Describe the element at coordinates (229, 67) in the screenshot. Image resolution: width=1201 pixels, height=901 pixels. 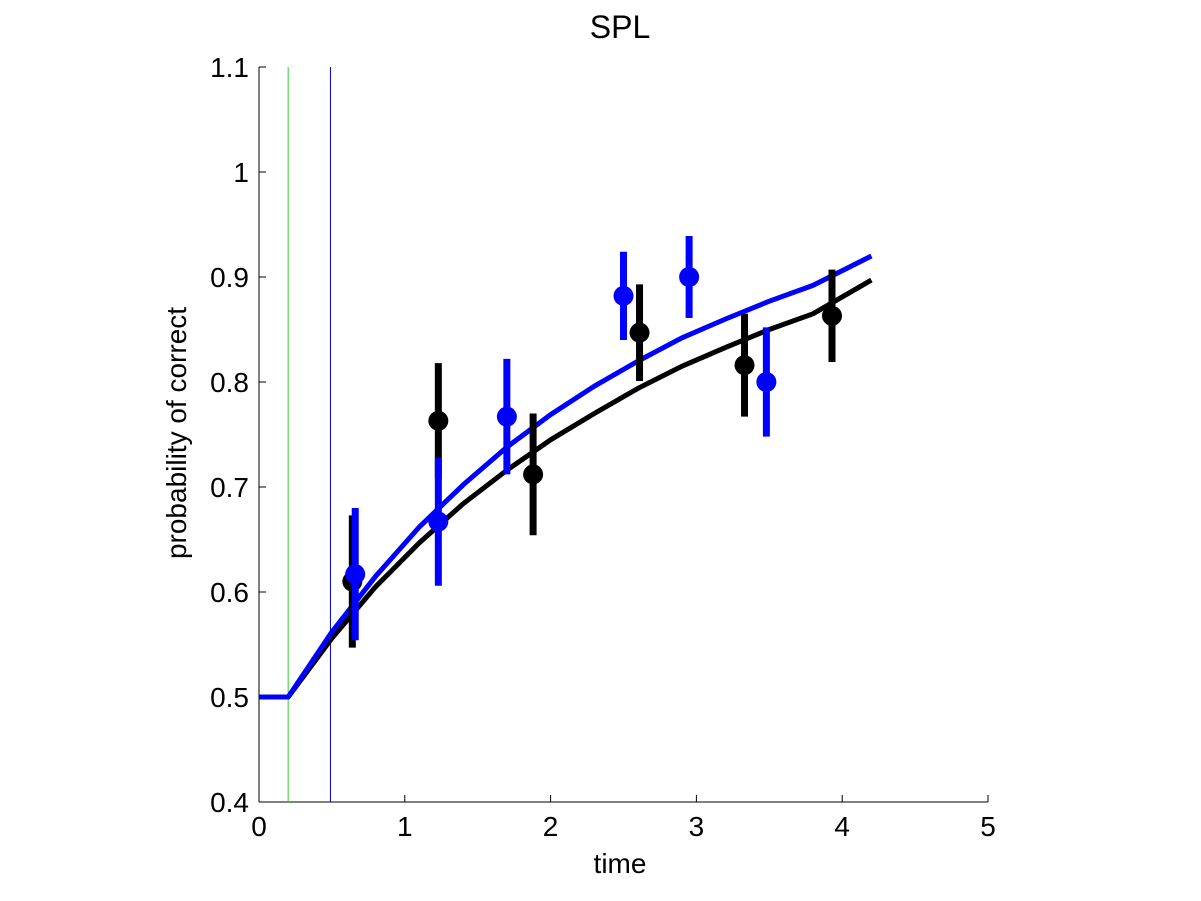
I see `y-tick-label: 1.1` at that location.